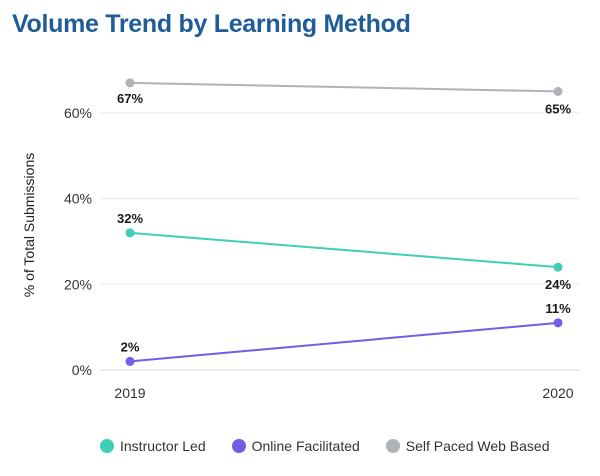 This screenshot has width=600, height=476. Describe the element at coordinates (78, 284) in the screenshot. I see `y-tick-1: 20%` at that location.